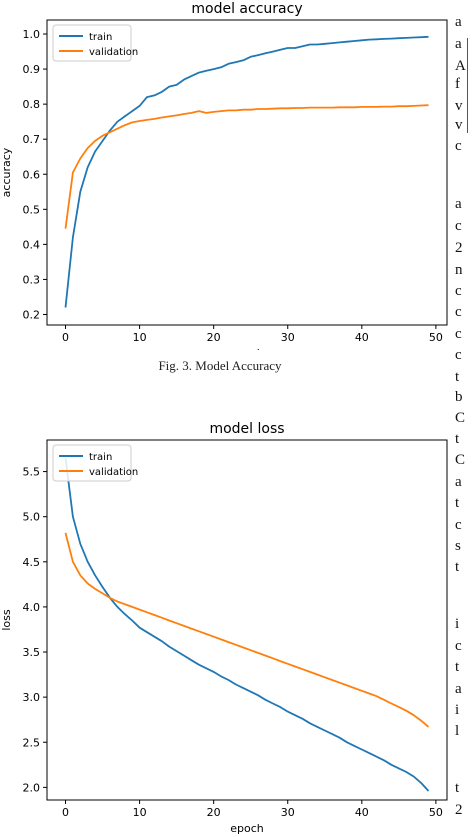 This screenshot has width=474, height=837. Describe the element at coordinates (32, 562) in the screenshot. I see `loss-y-tick-label: 4.5` at that location.